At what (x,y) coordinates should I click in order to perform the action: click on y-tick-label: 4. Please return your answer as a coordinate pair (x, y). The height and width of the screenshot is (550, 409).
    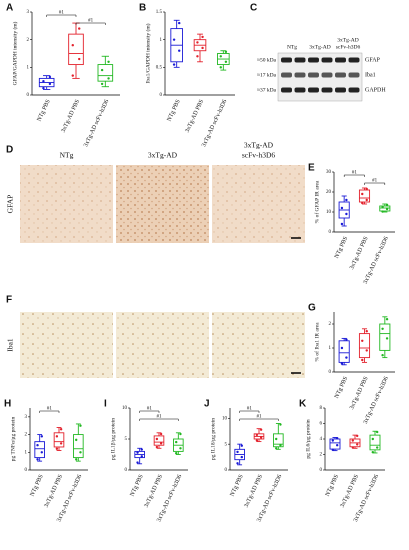
    Looking at the image, I should click on (321, 439).